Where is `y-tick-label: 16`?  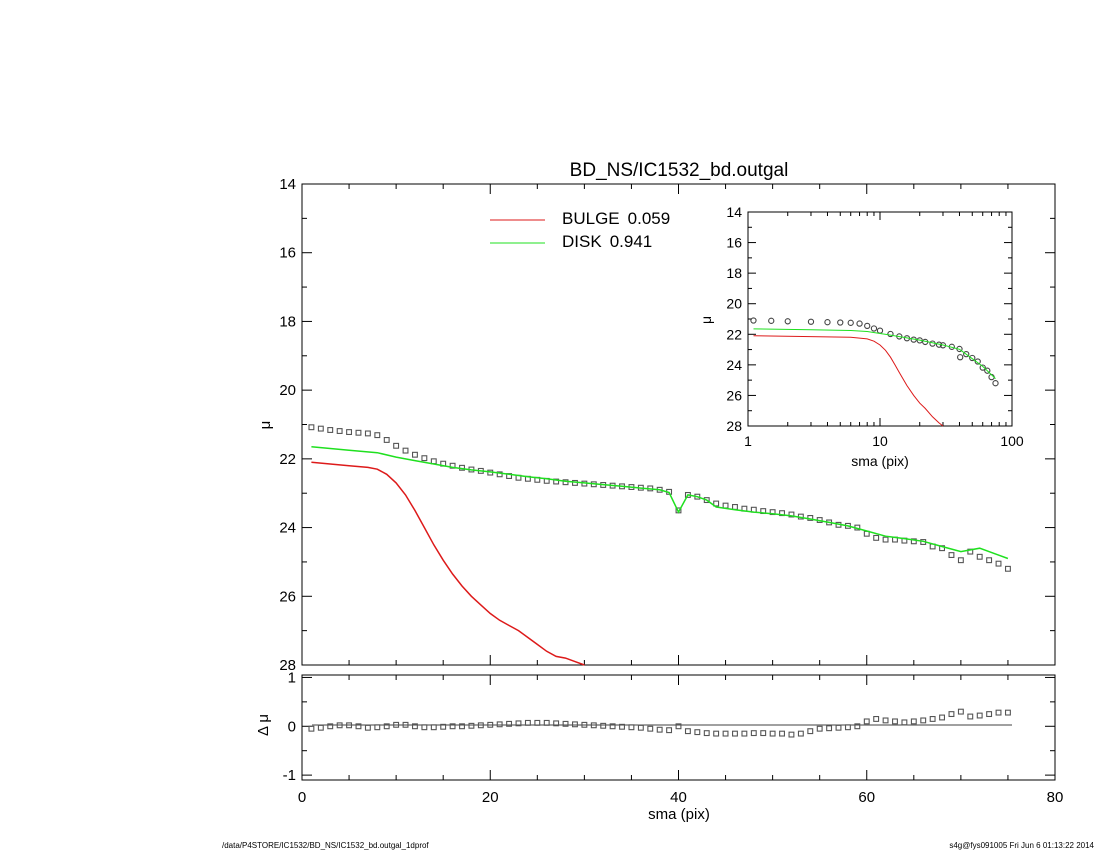
y-tick-label: 16 is located at coordinates (287, 253).